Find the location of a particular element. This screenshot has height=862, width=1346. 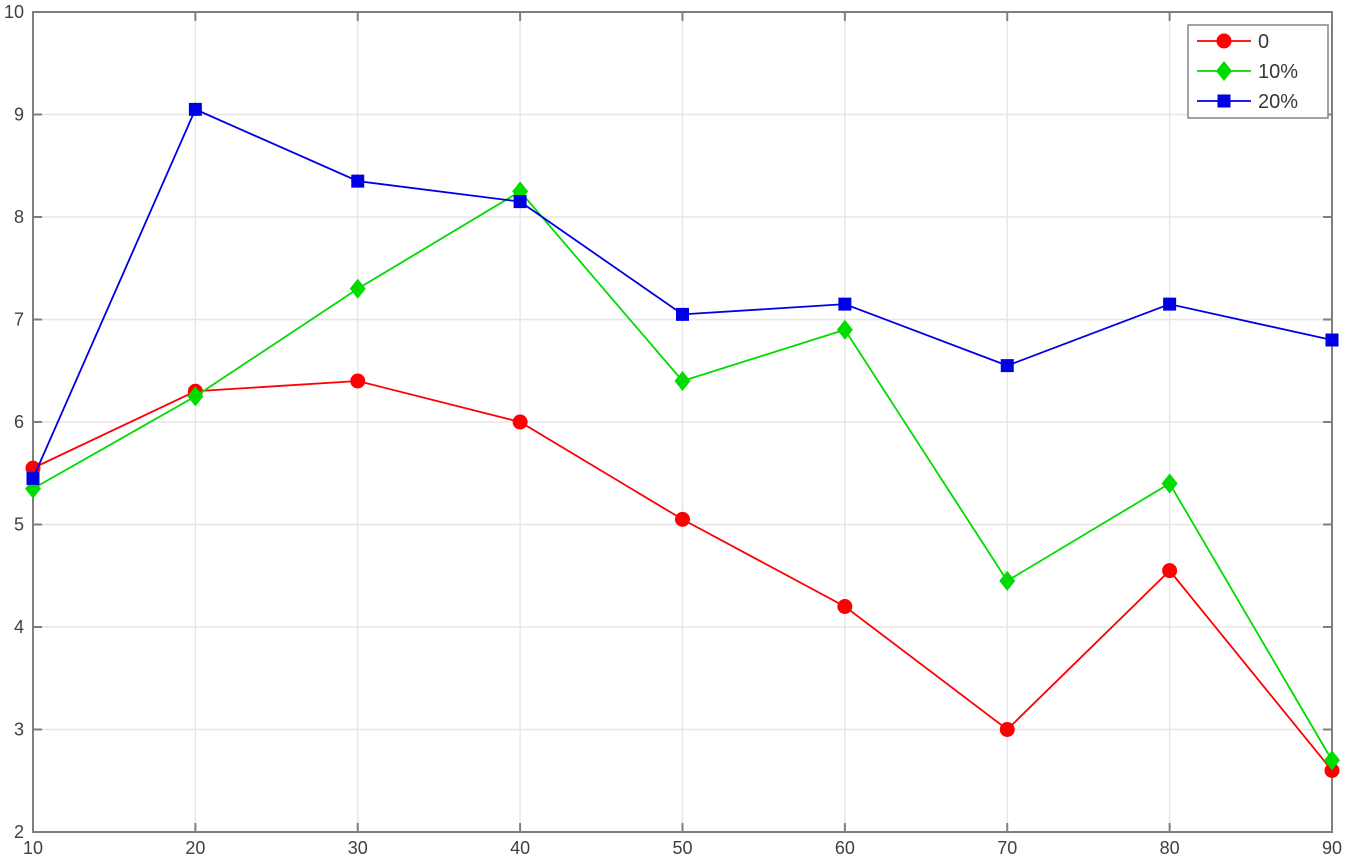

x-axis-tick-label: 80 is located at coordinates (1170, 848).